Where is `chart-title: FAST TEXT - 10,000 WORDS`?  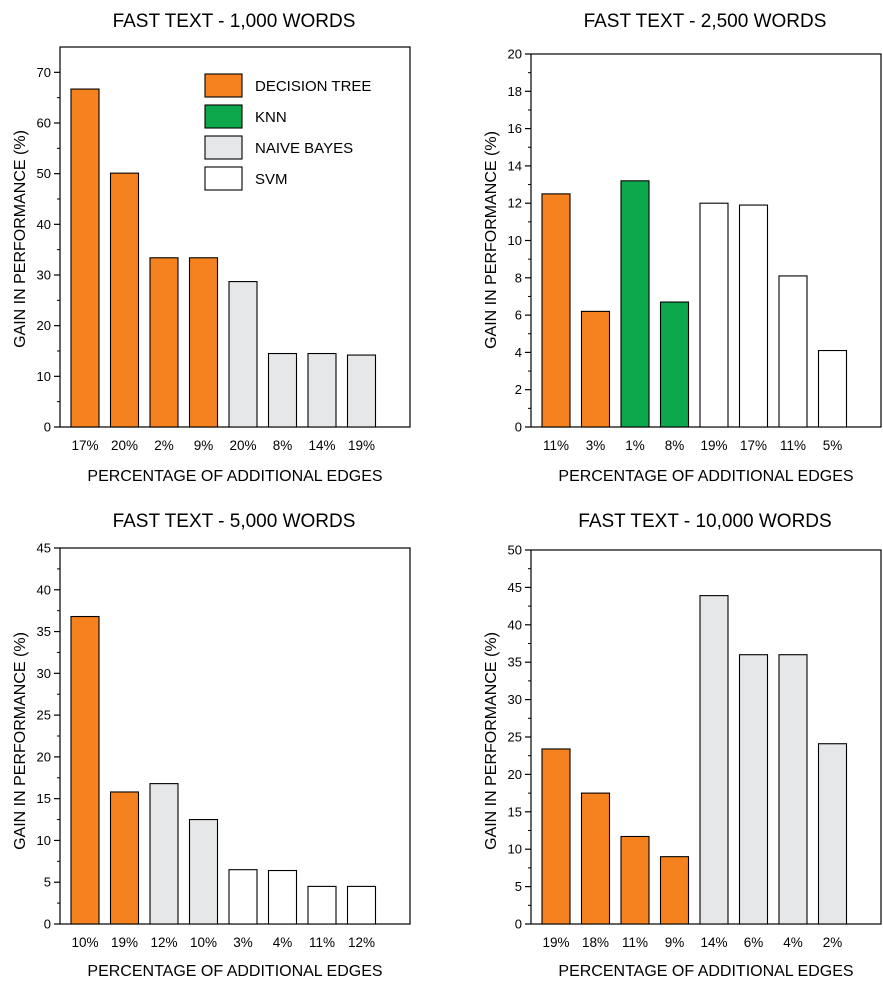 chart-title: FAST TEXT - 10,000 WORDS is located at coordinates (704, 521).